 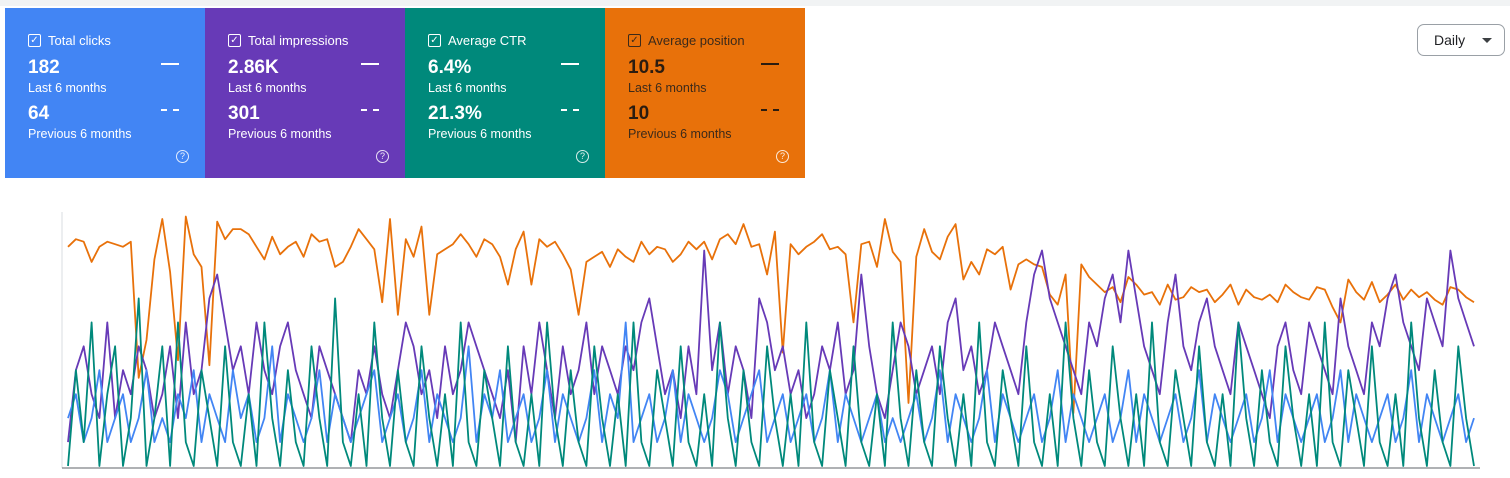 I want to click on current-value: 2.86K, so click(x=253, y=67).